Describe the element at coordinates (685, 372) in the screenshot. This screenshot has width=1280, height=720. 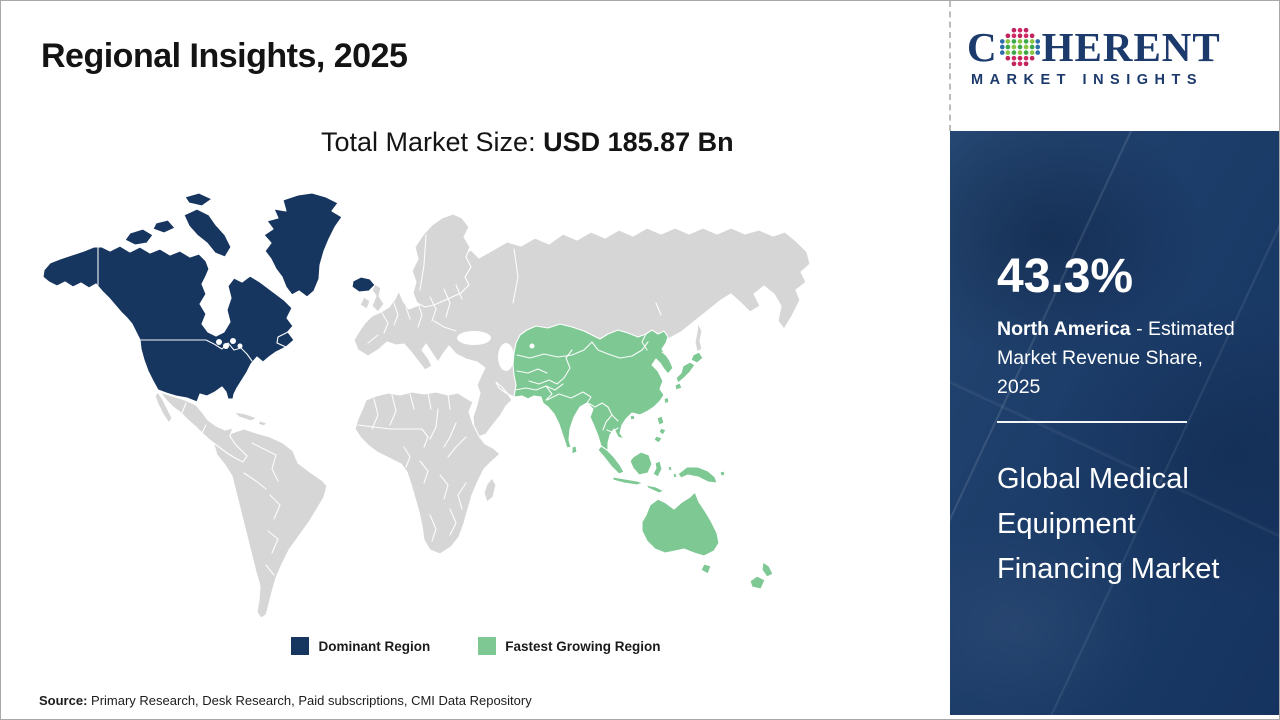
I see `map-honshu` at that location.